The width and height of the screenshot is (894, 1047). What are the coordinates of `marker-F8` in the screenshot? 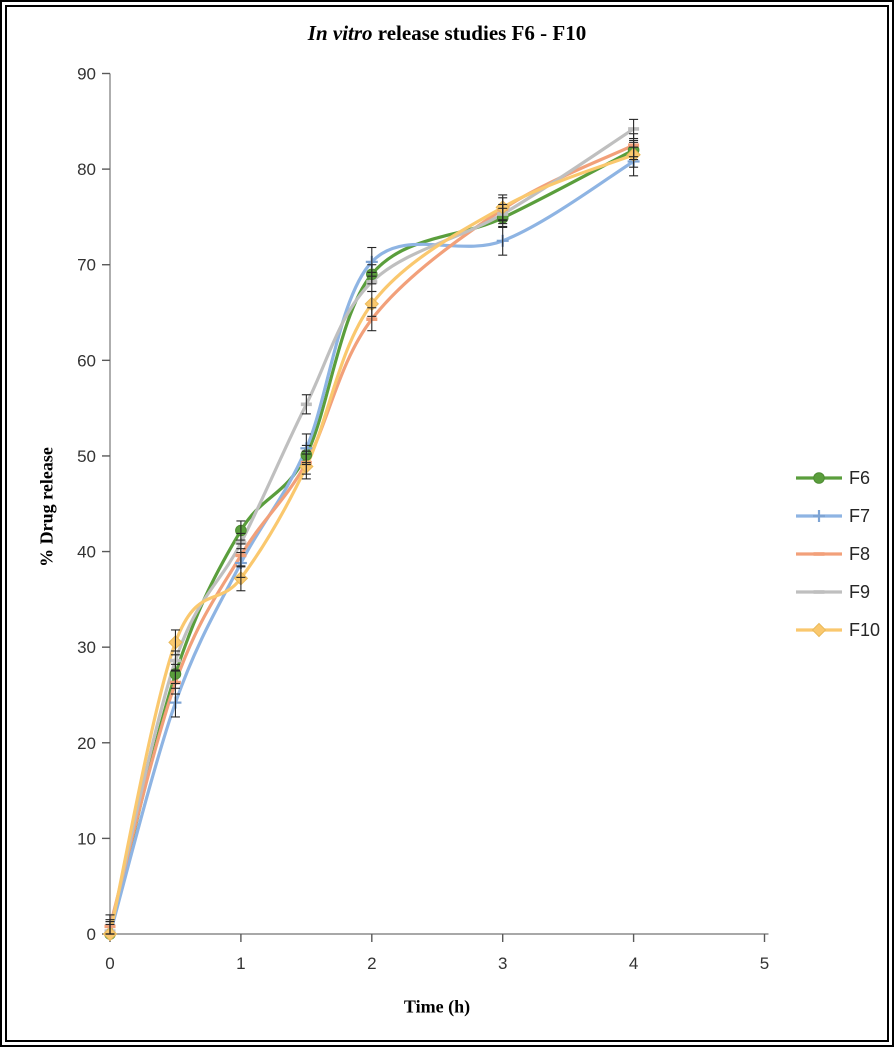 It's located at (819, 554).